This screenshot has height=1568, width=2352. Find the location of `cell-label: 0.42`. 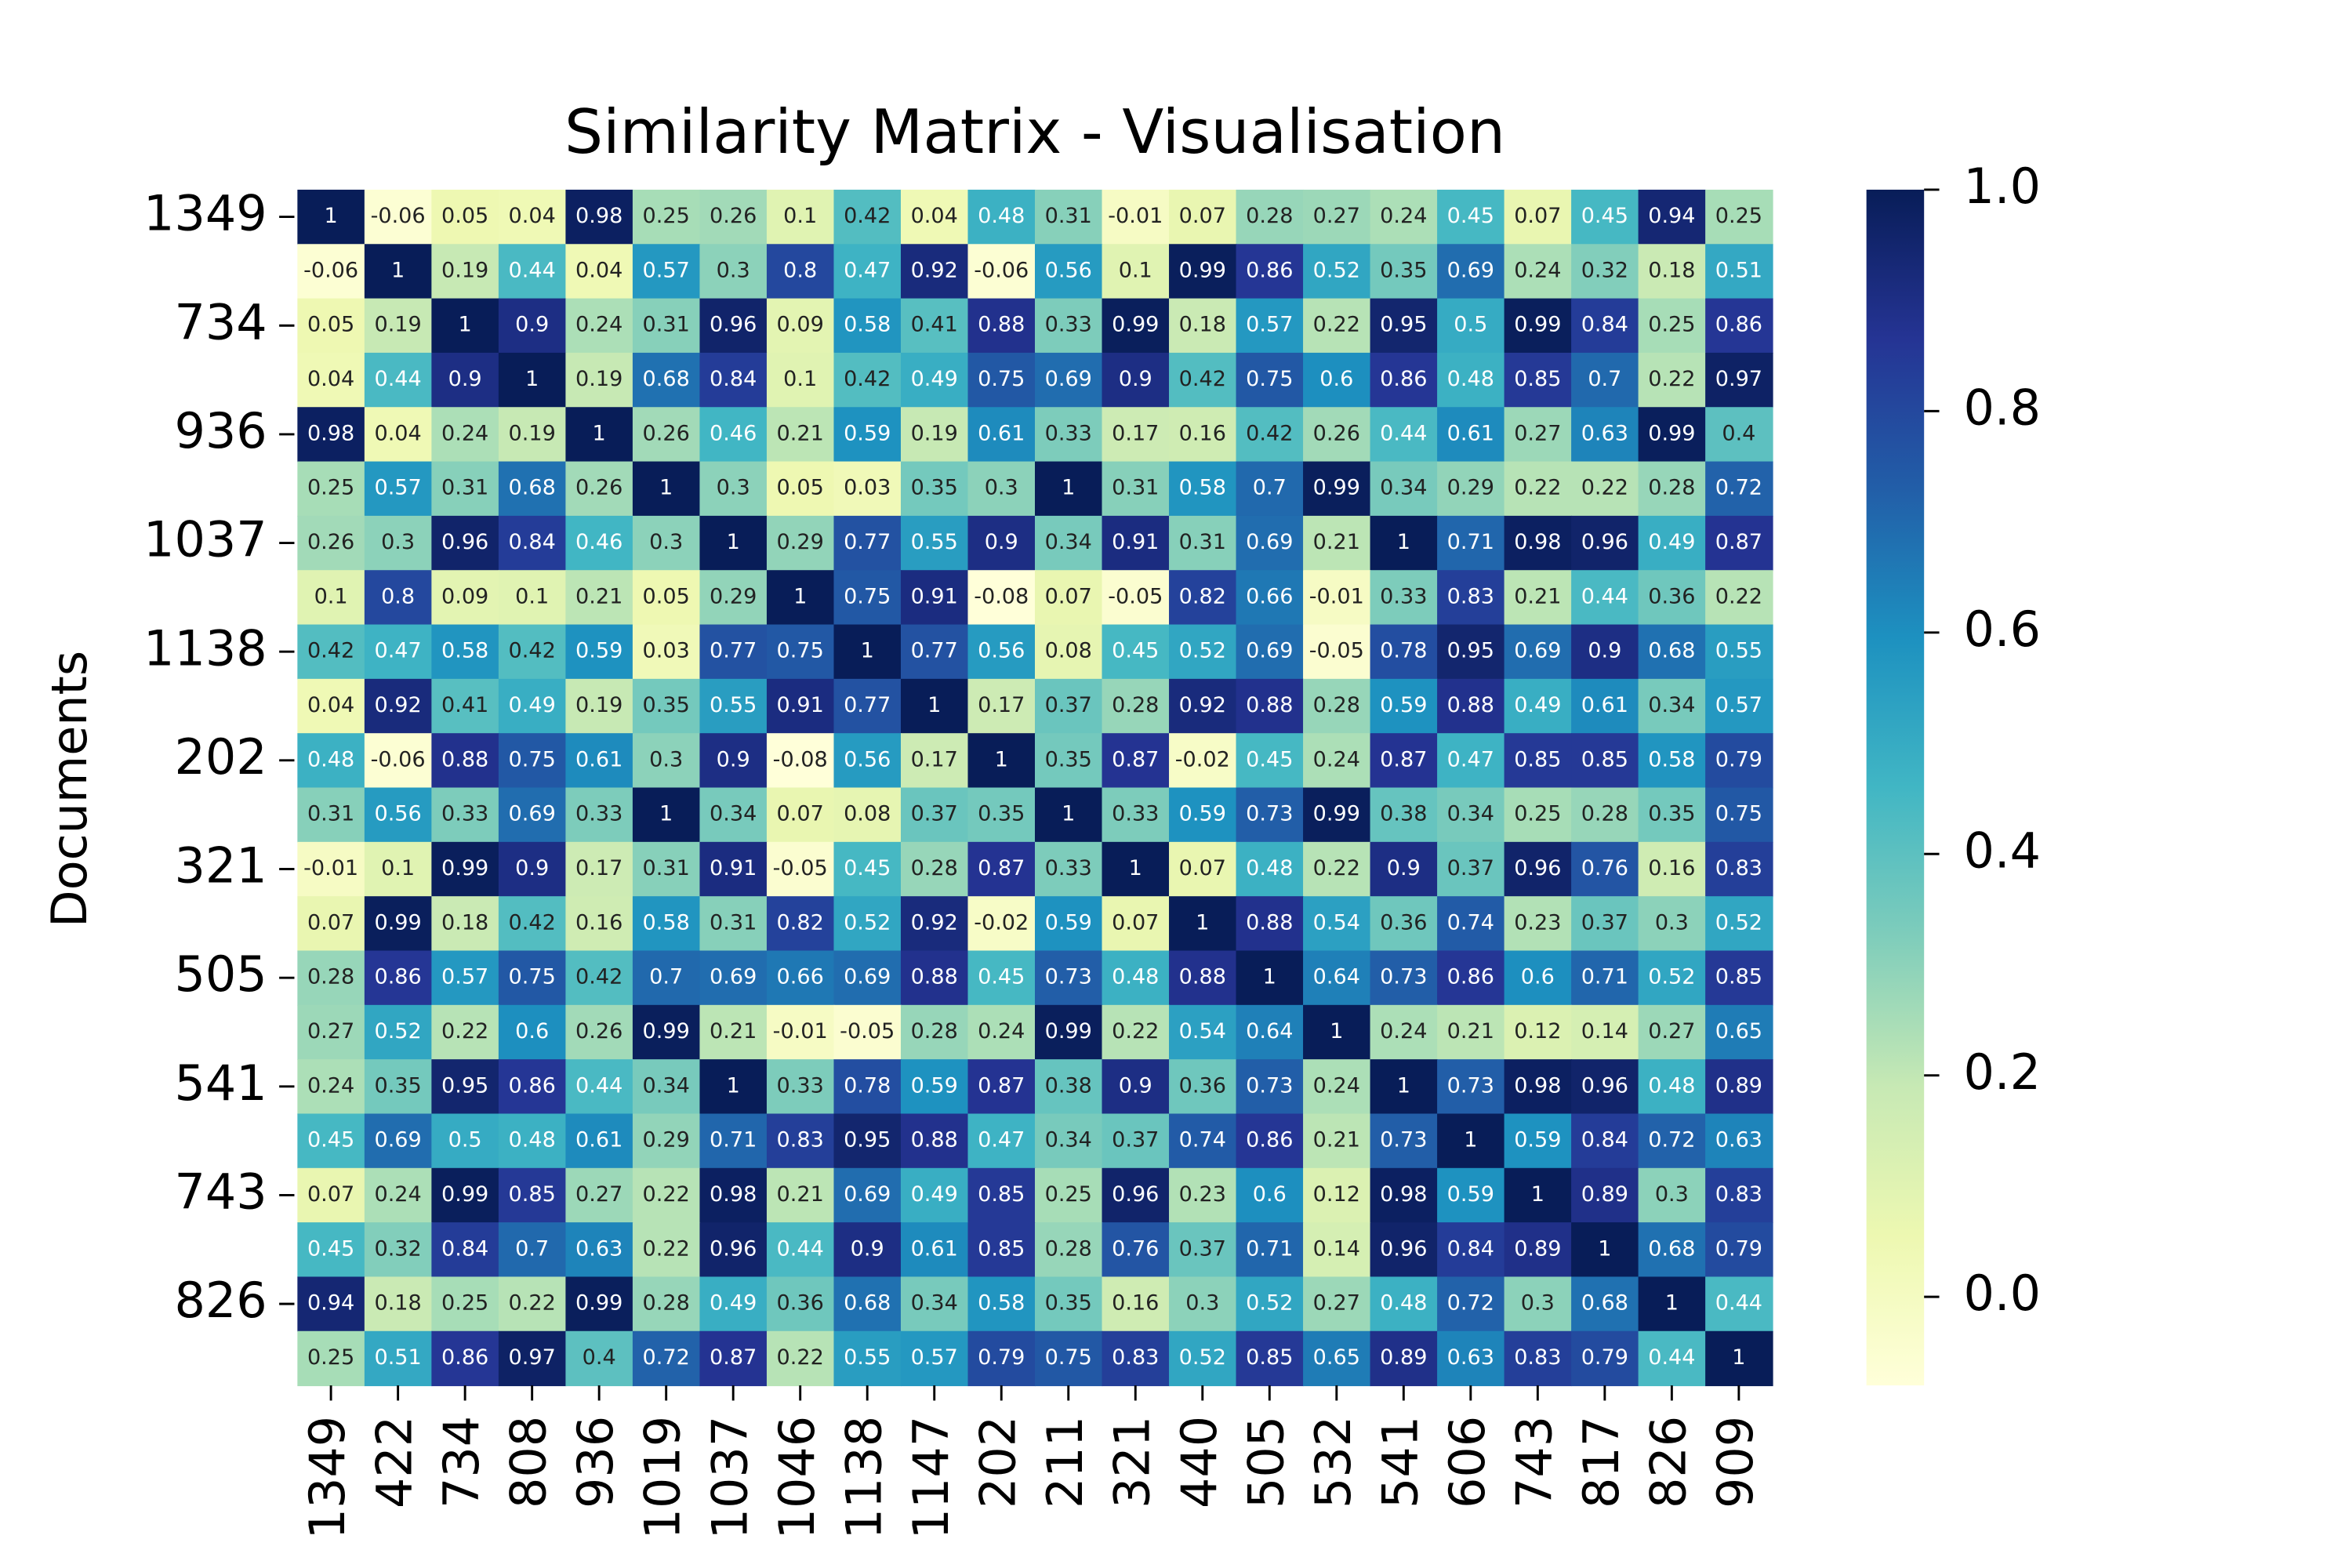

cell-label: 0.42 is located at coordinates (598, 977).